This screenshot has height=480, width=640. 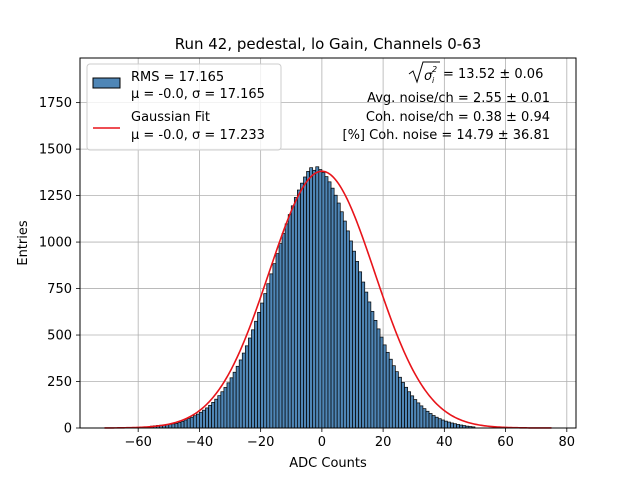 What do you see at coordinates (260, 442) in the screenshot?
I see `x-tick-label: −20` at bounding box center [260, 442].